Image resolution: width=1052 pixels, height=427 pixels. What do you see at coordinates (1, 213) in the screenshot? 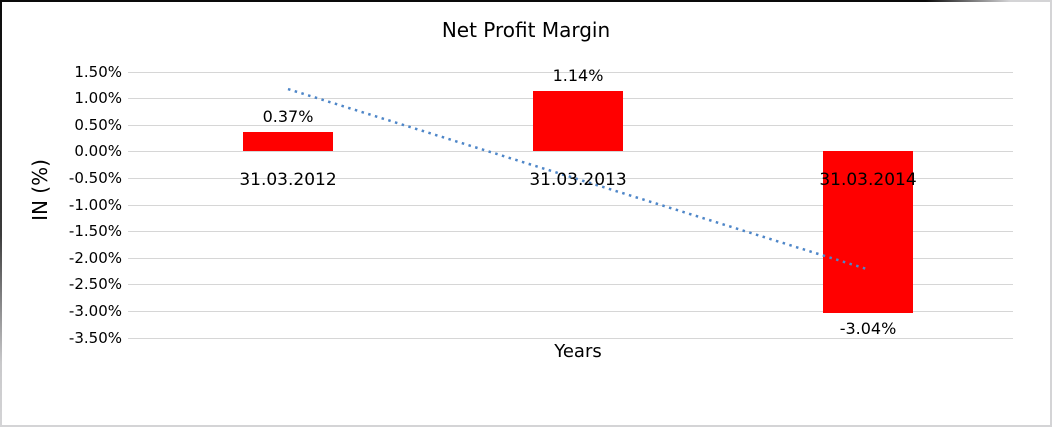
I see `frame-border-left` at bounding box center [1, 213].